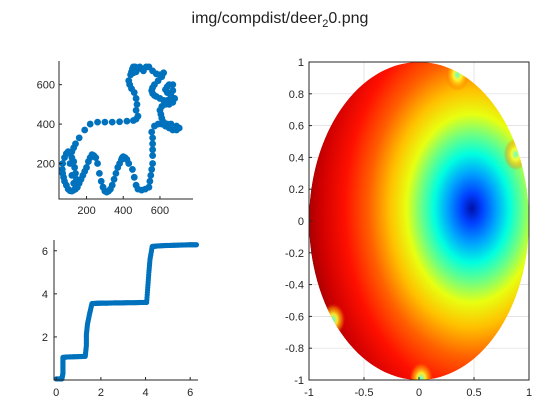 The height and width of the screenshot is (420, 560). I want to click on parameterization-axes: 0 2 4 6 2 4 6, so click(121, 319).